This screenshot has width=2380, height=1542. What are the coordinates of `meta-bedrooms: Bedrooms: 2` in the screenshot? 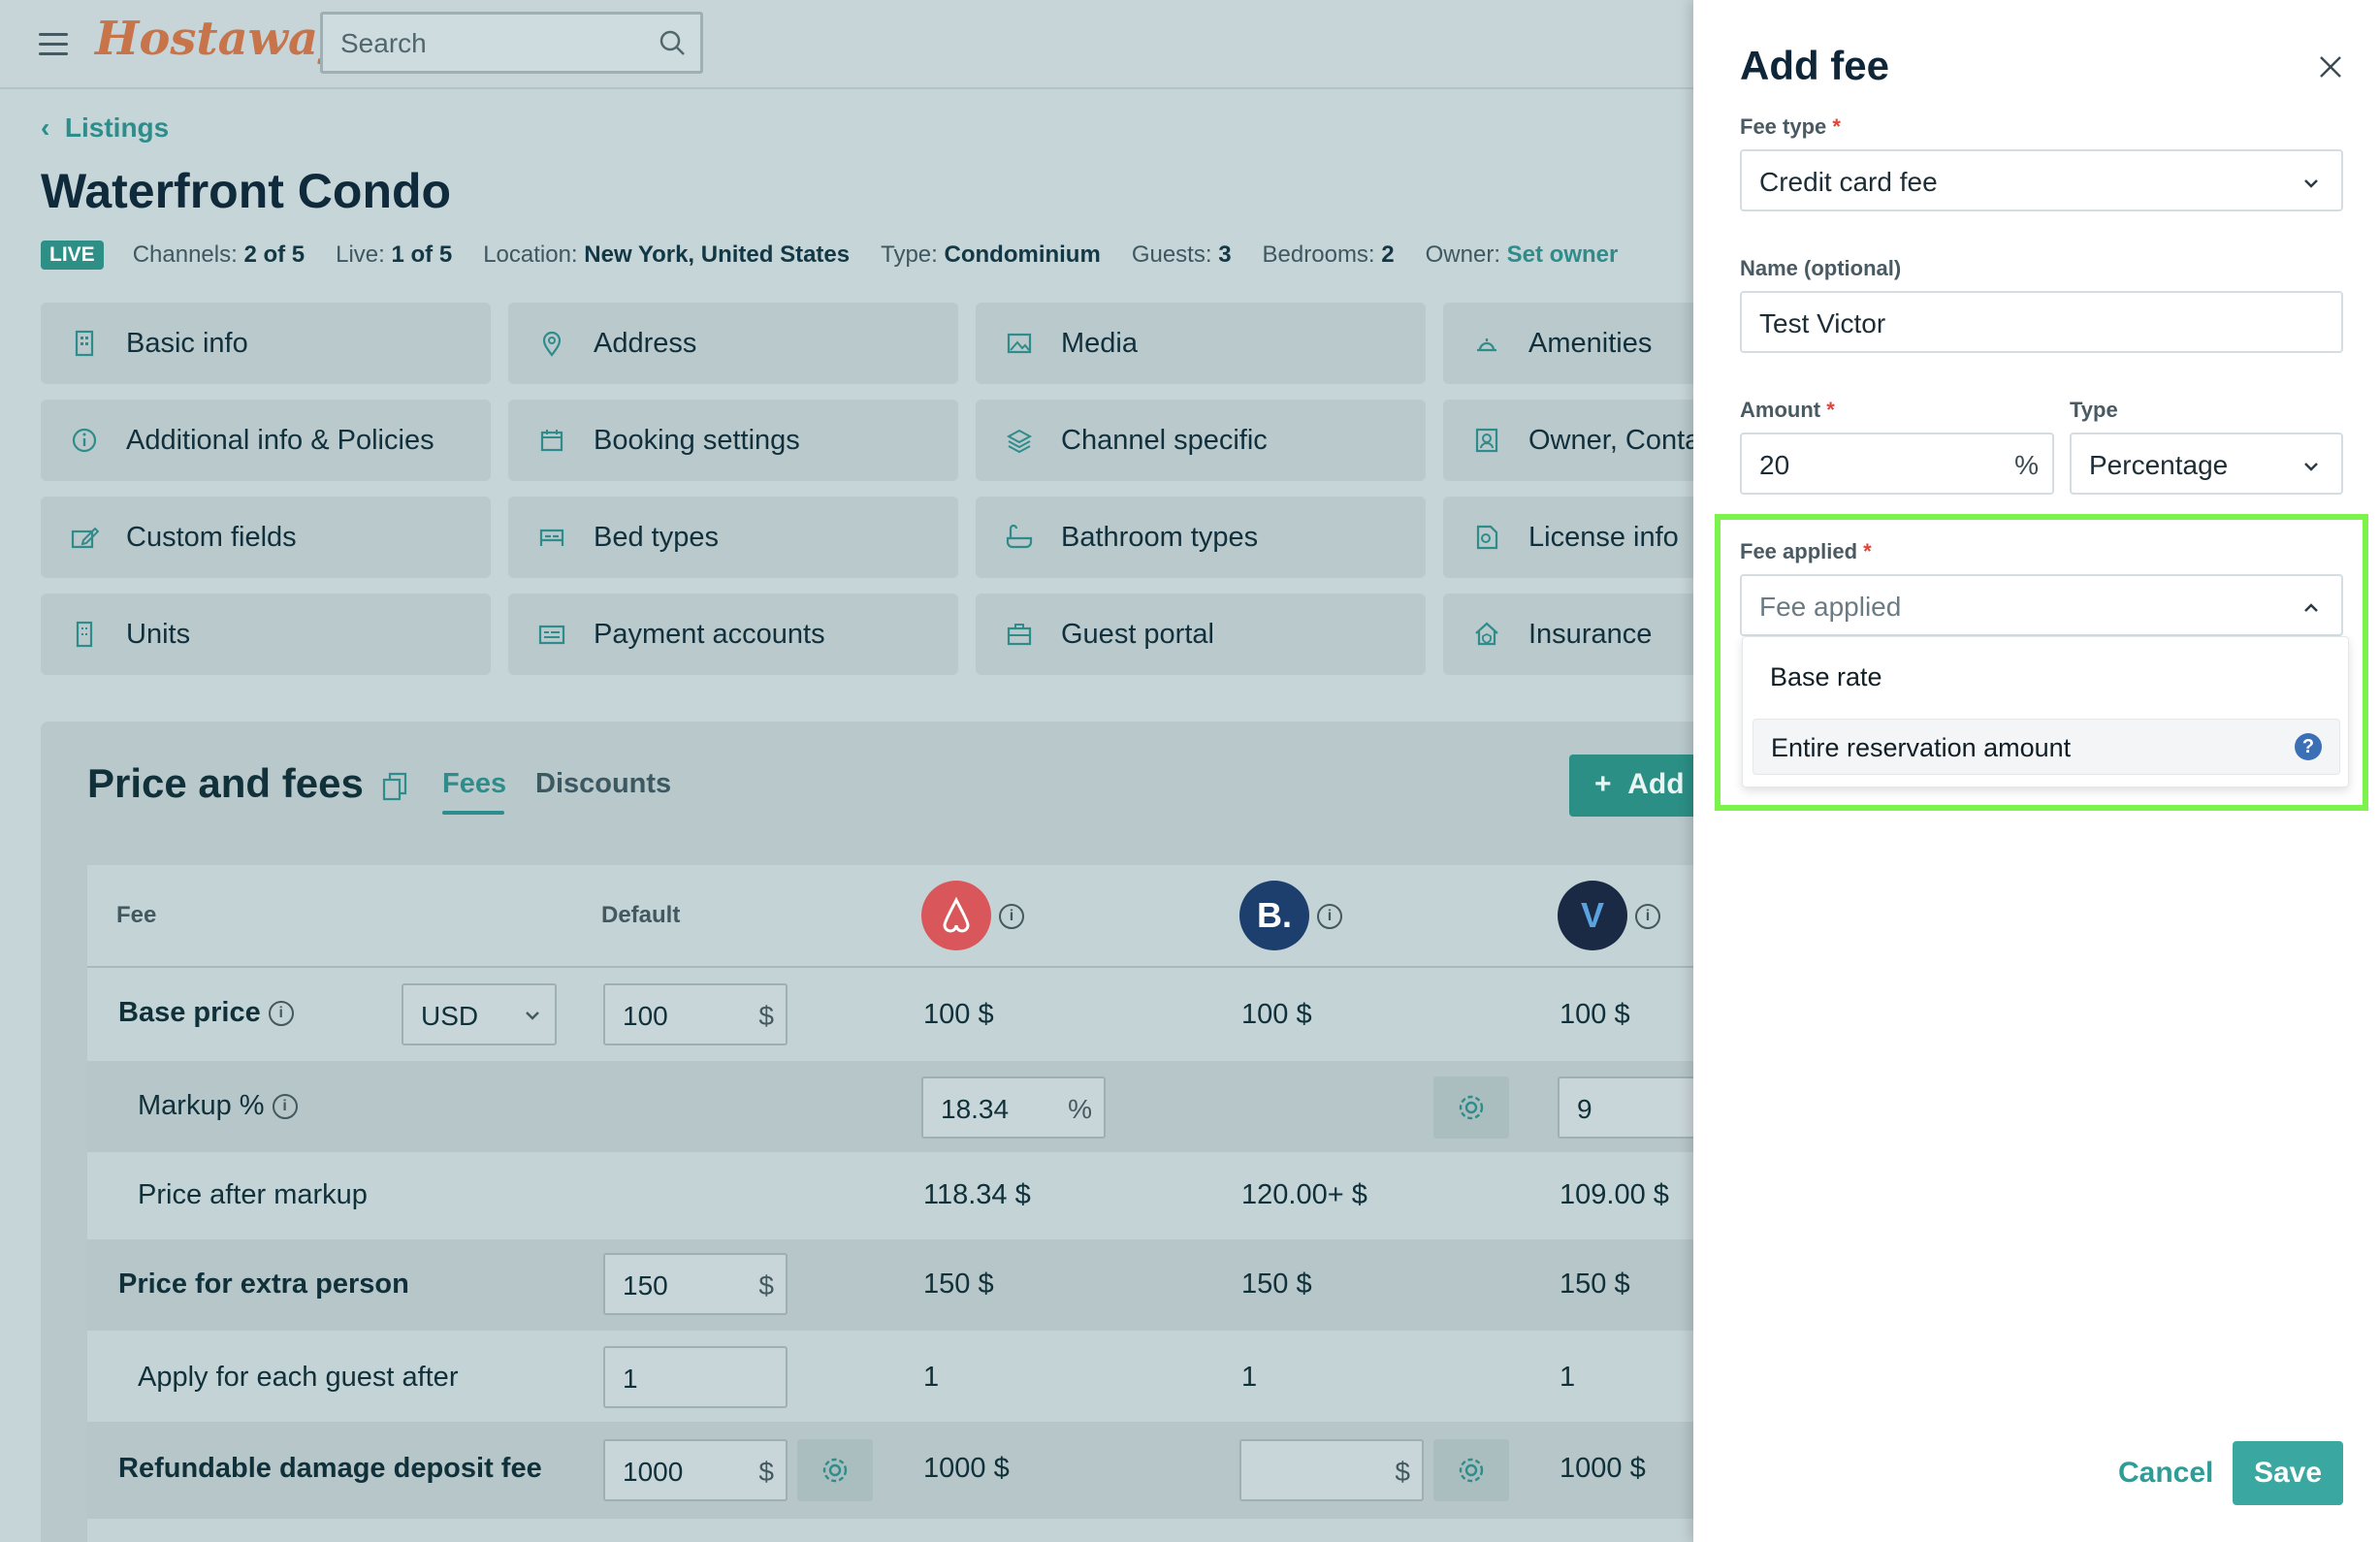 It's located at (1328, 254).